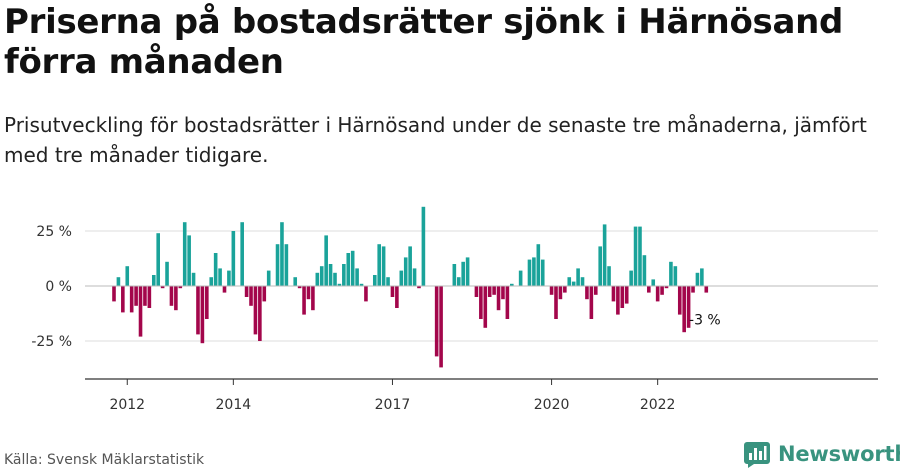 The width and height of the screenshot is (900, 474). What do you see at coordinates (393, 405) in the screenshot?
I see `x-tick-label: 2017` at bounding box center [393, 405].